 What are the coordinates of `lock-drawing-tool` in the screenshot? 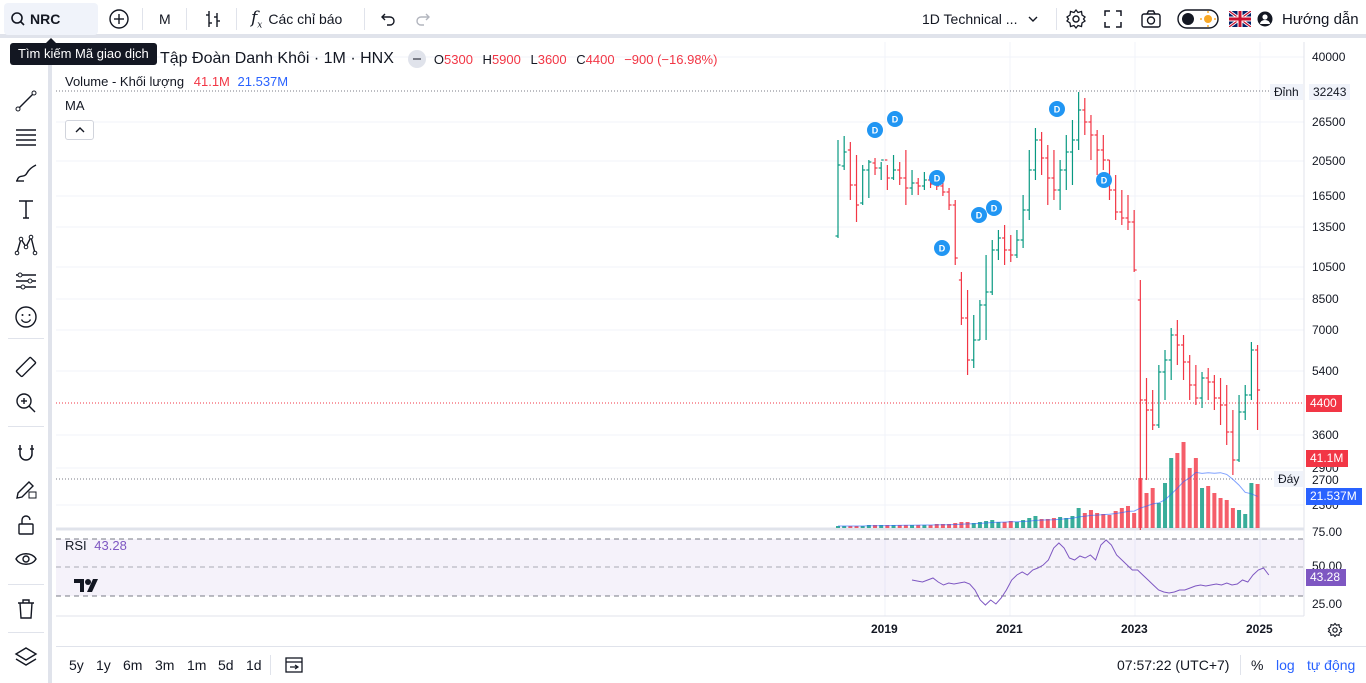 It's located at (26, 489).